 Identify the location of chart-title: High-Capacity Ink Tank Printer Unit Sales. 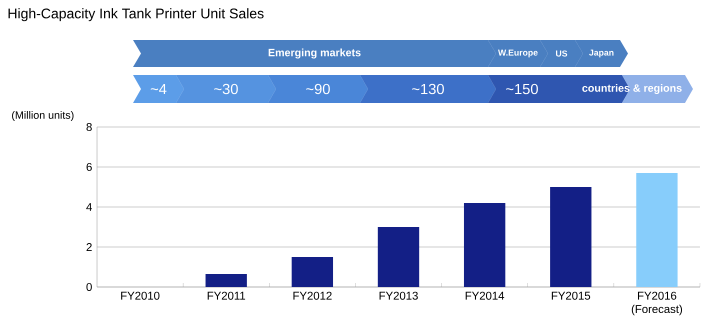
(136, 15).